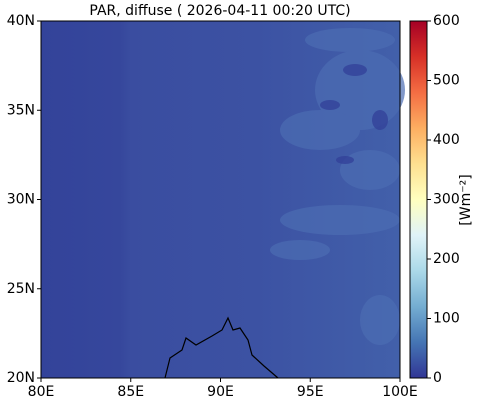 The height and width of the screenshot is (408, 480). What do you see at coordinates (219, 11) in the screenshot?
I see `chart-title: PAR, diffuse ( 2026-04-11 00:20 UTC)` at bounding box center [219, 11].